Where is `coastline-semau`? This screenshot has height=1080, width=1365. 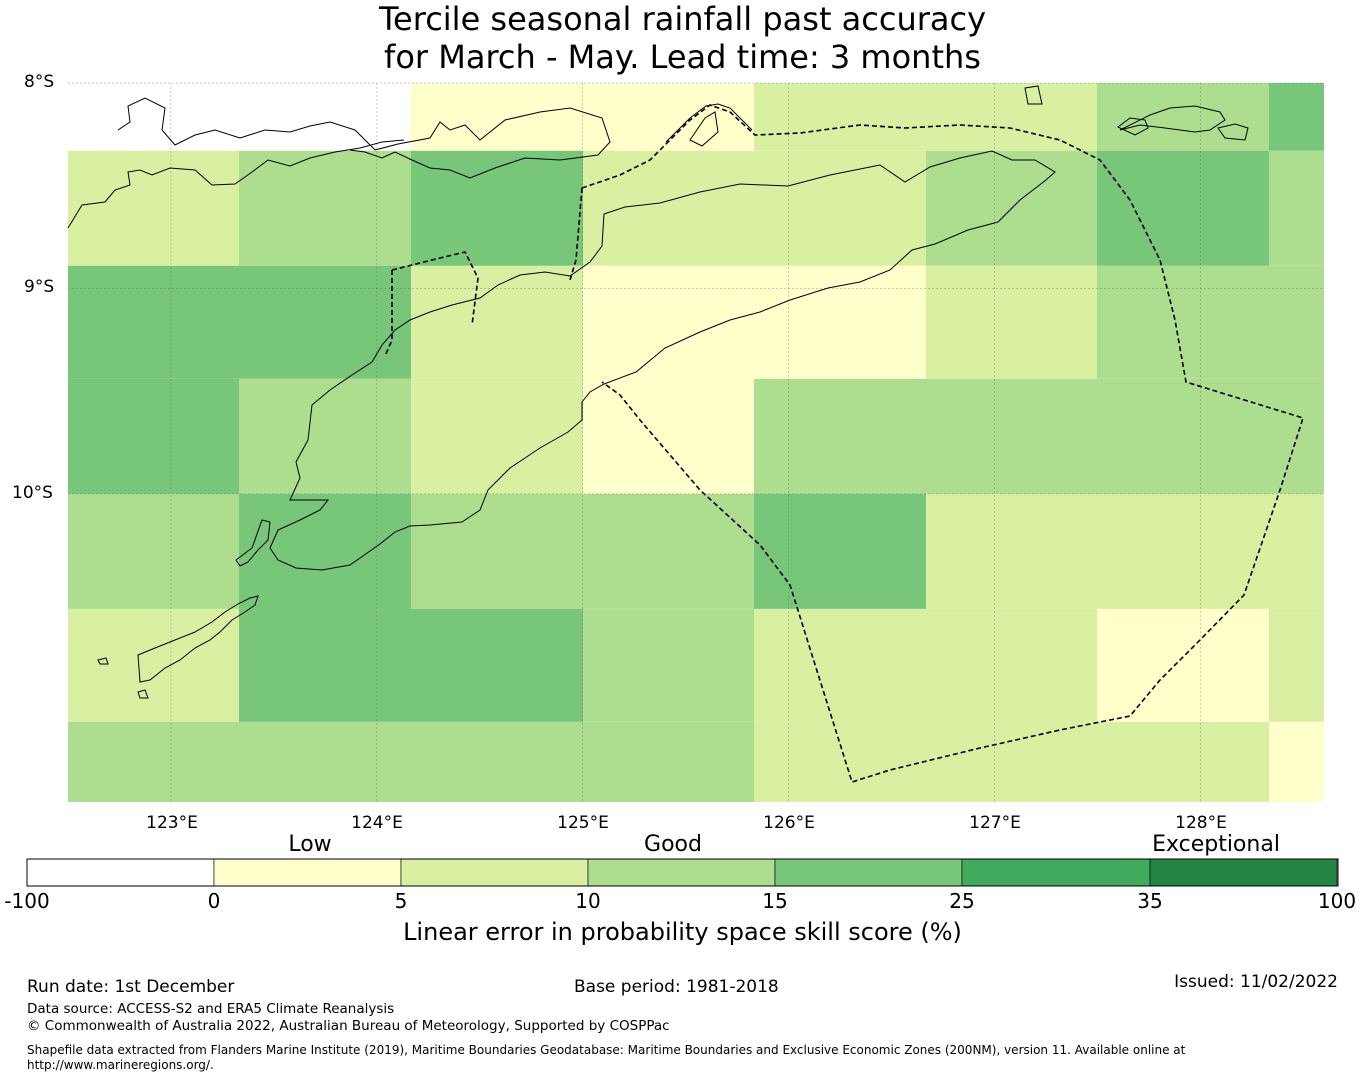 coastline-semau is located at coordinates (198, 639).